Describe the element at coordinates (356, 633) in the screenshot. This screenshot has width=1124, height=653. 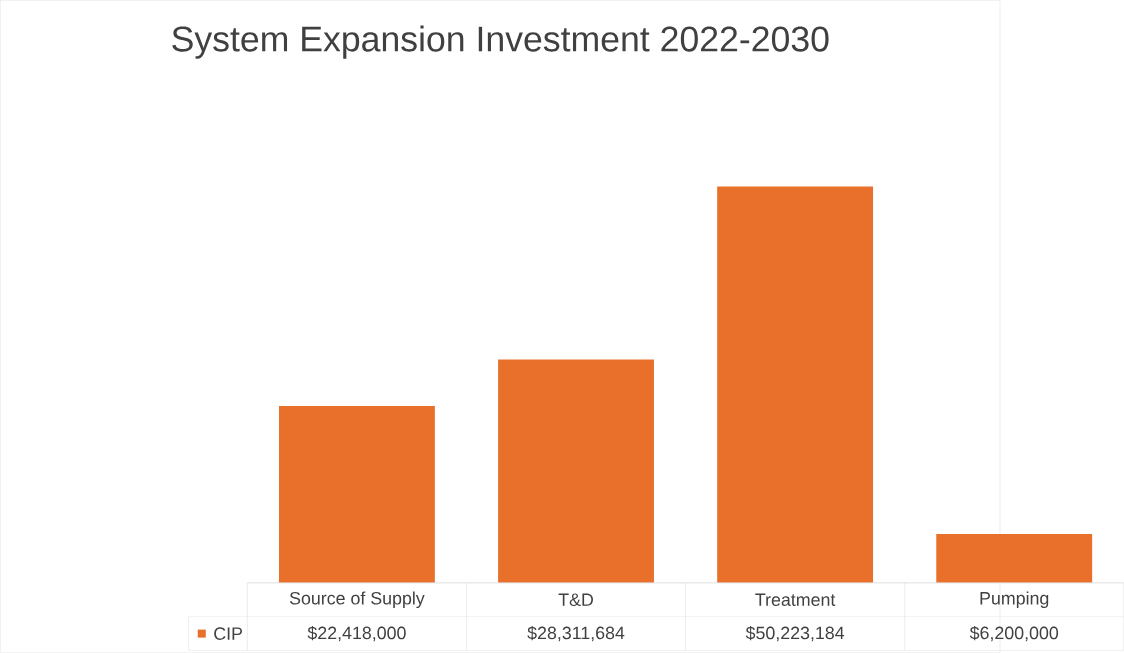
I see `data-label: $22,418,000` at that location.